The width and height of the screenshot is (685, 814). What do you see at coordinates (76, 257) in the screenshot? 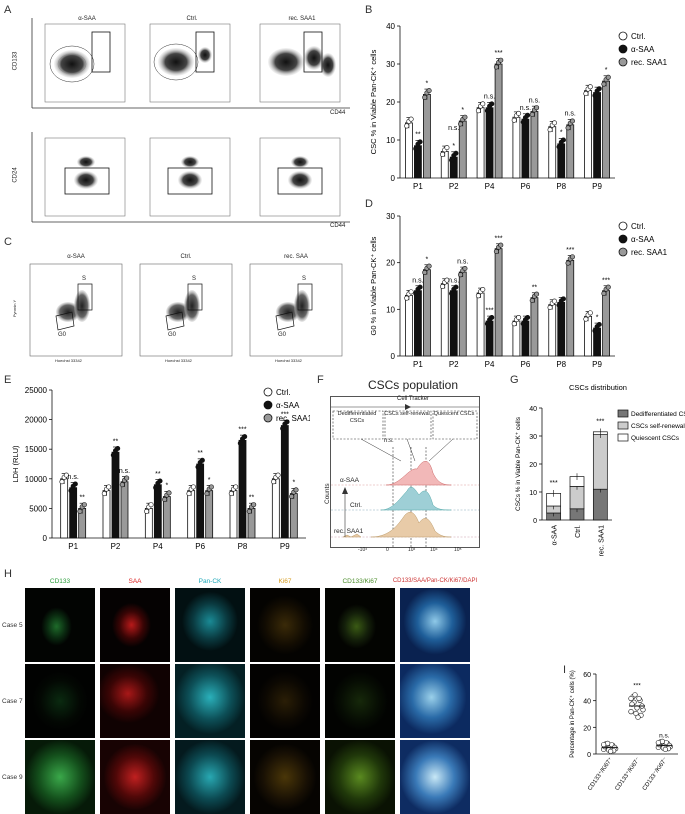
I see `panel-c-title-1: α-SAA` at bounding box center [76, 257].